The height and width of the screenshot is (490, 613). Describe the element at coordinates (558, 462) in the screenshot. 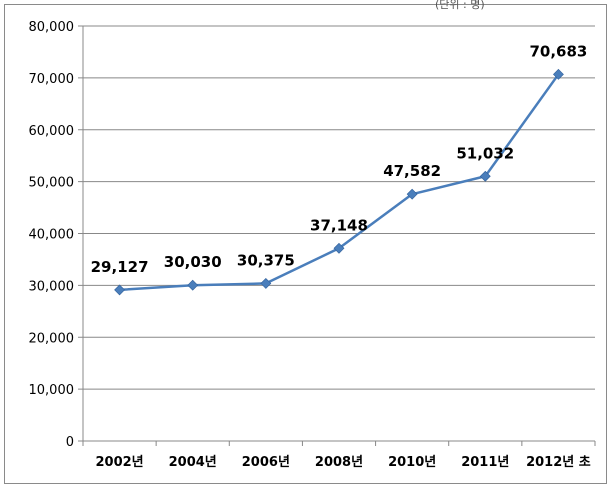

I see `x-tick-label: 2012년 초` at that location.